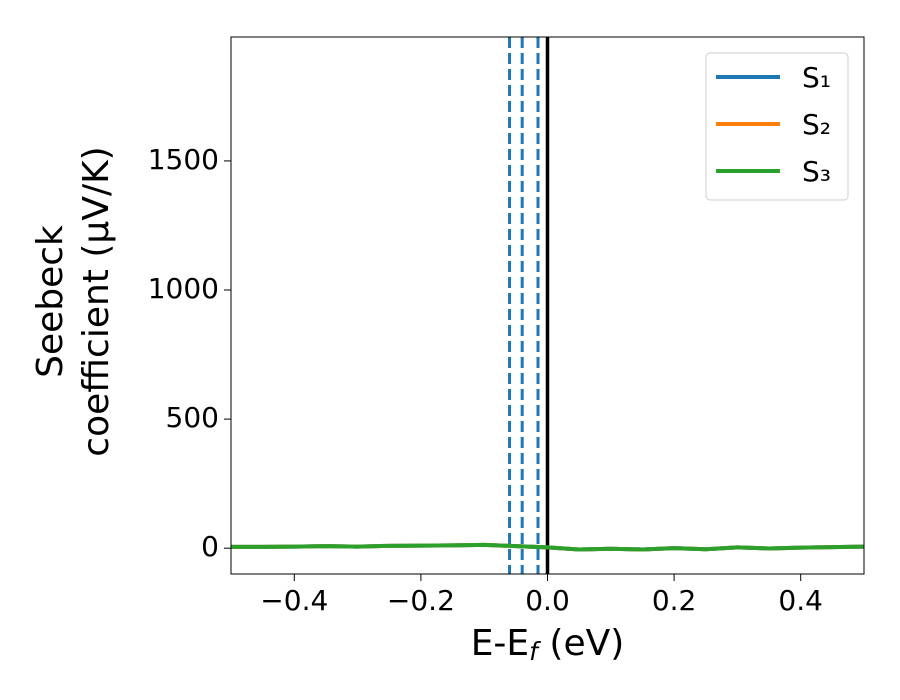 The width and height of the screenshot is (900, 700). I want to click on legend-label: S₁, so click(816, 77).